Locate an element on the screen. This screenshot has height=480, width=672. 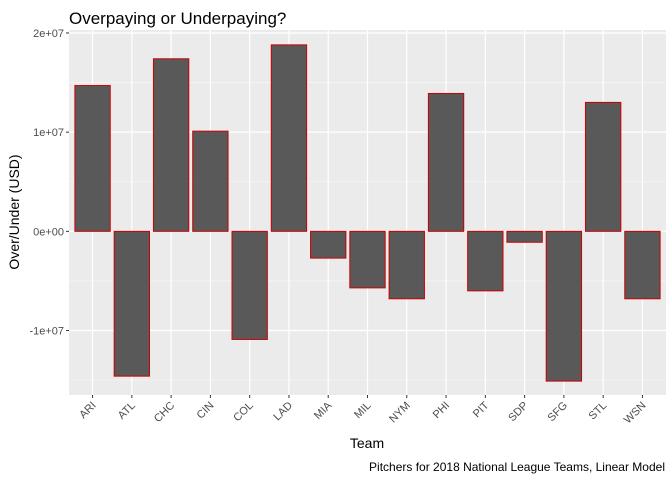
x-tick-label: CHC is located at coordinates (164, 412).